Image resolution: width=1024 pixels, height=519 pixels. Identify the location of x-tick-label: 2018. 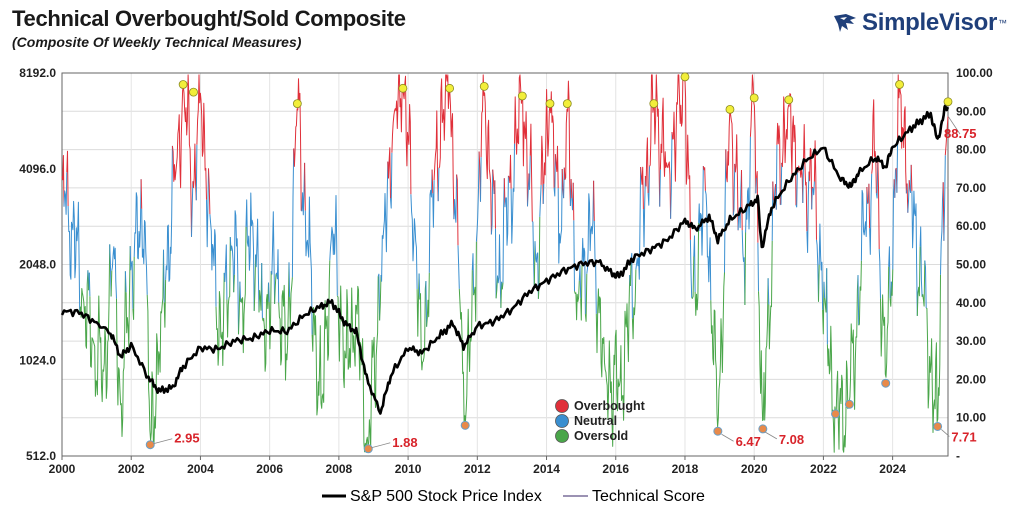
(685, 469).